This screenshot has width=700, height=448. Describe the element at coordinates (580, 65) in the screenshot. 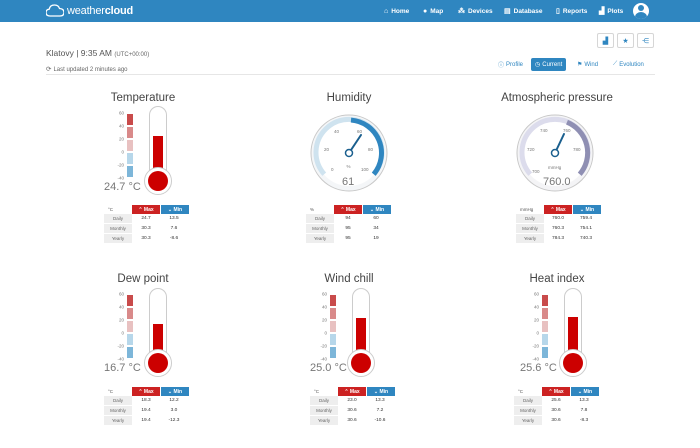

I see `flag-icon: ⚑` at that location.